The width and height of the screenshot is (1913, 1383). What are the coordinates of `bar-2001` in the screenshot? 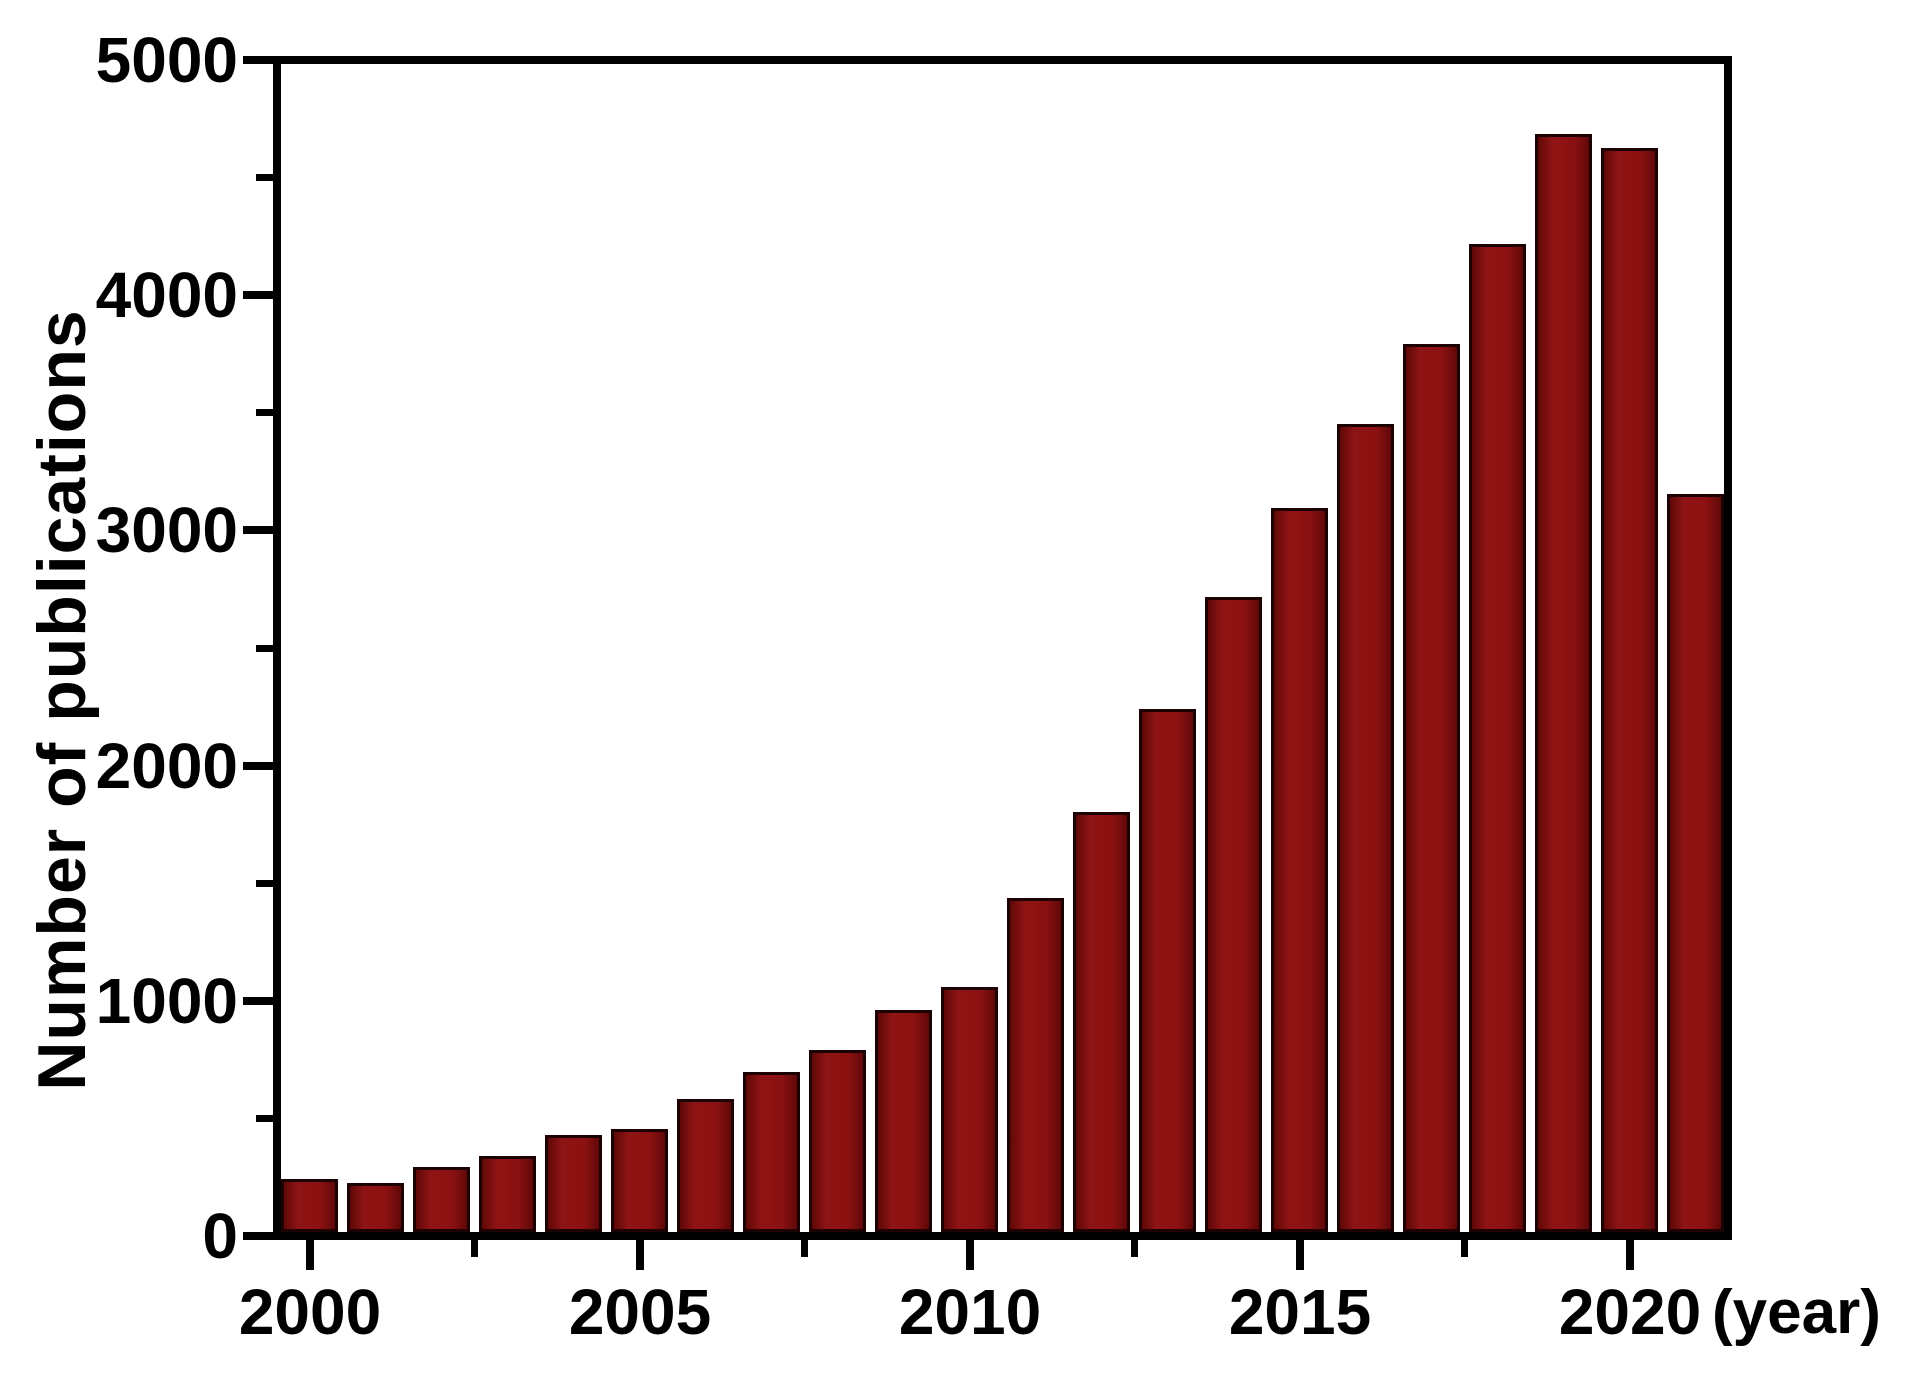 It's located at (375, 1207).